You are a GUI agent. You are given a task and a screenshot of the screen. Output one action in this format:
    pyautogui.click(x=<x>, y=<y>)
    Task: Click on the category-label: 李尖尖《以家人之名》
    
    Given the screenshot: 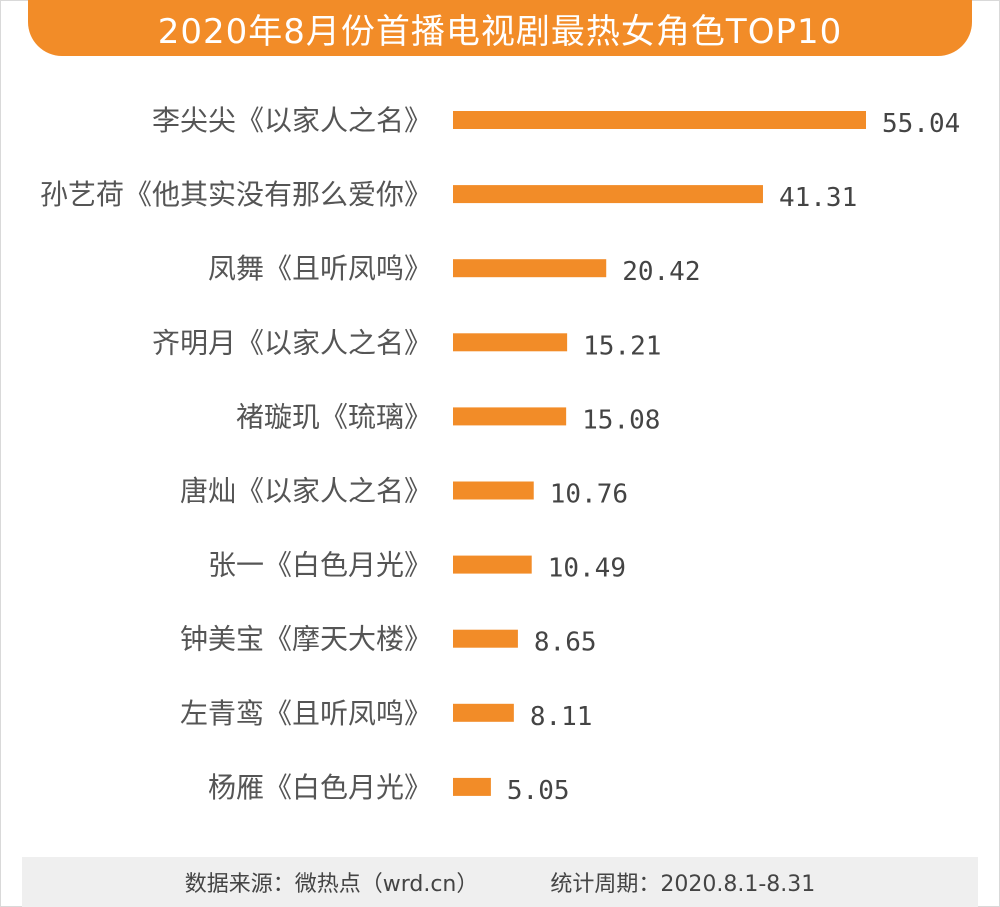 What is the action you would take?
    pyautogui.click(x=292, y=120)
    